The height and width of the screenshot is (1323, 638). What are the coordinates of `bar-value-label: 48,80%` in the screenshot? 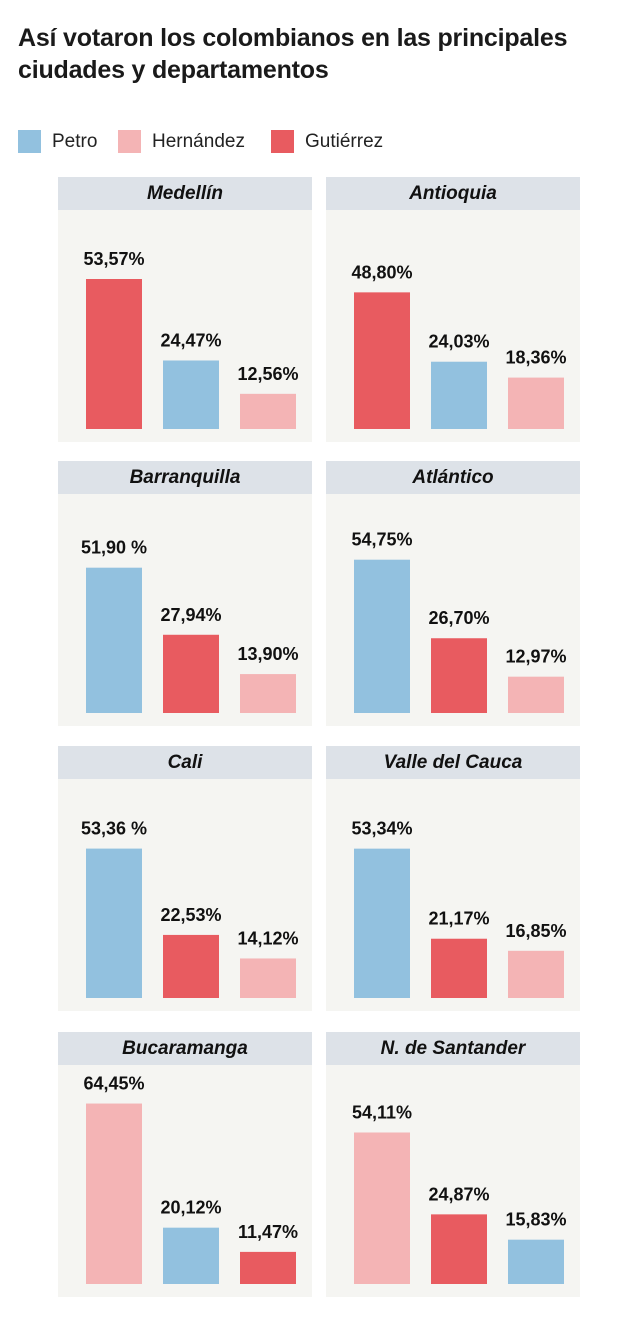 It's located at (381, 272).